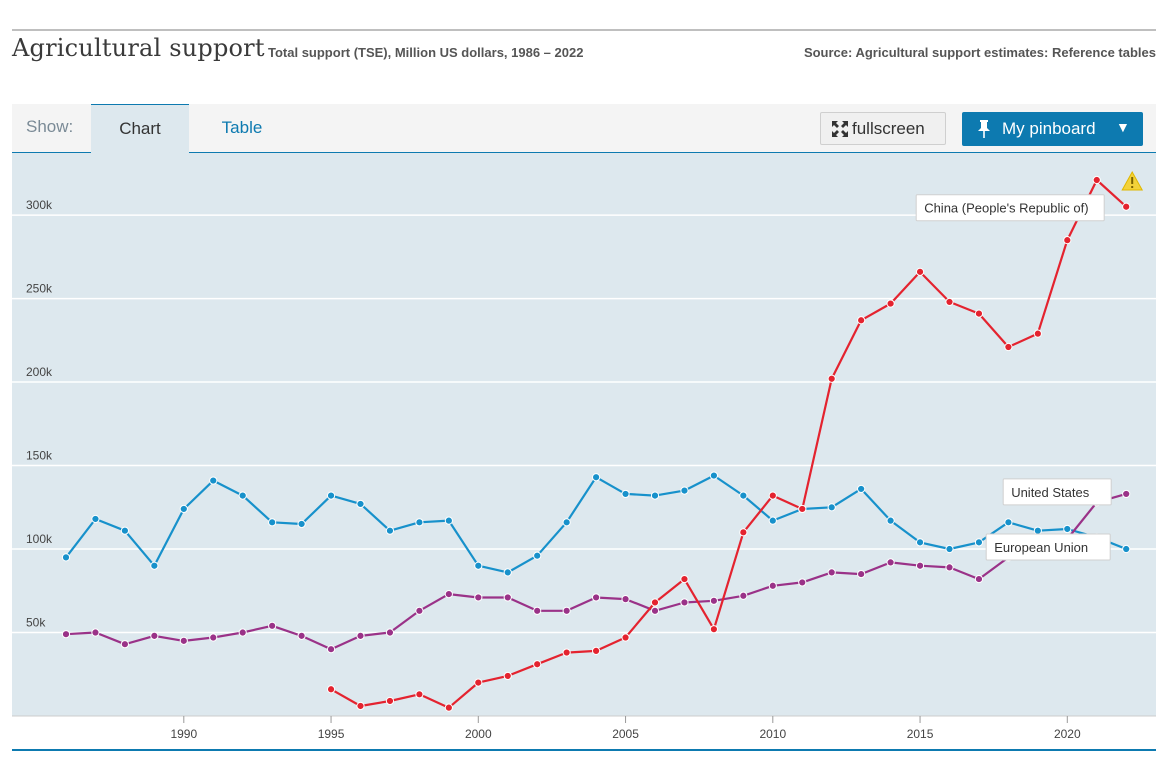 This screenshot has width=1170, height=759. I want to click on tab-table: Table, so click(242, 127).